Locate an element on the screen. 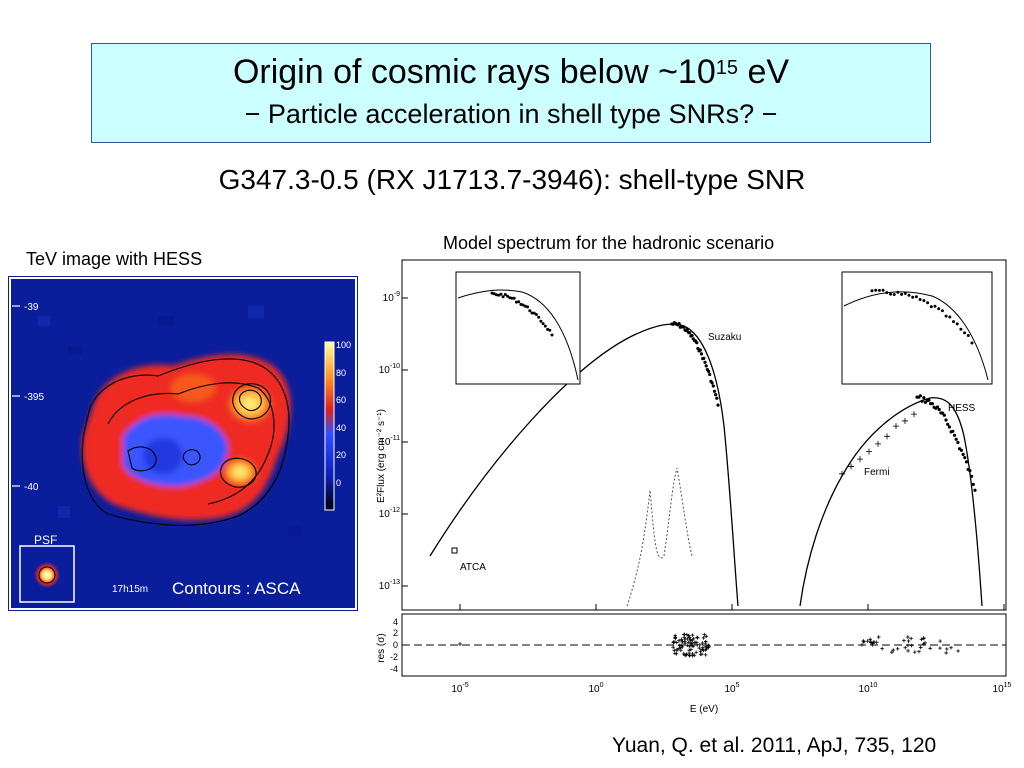 The height and width of the screenshot is (768, 1024). citation: Yuan, Q. et al. 2011, ApJ, 735, 120 is located at coordinates (774, 745).